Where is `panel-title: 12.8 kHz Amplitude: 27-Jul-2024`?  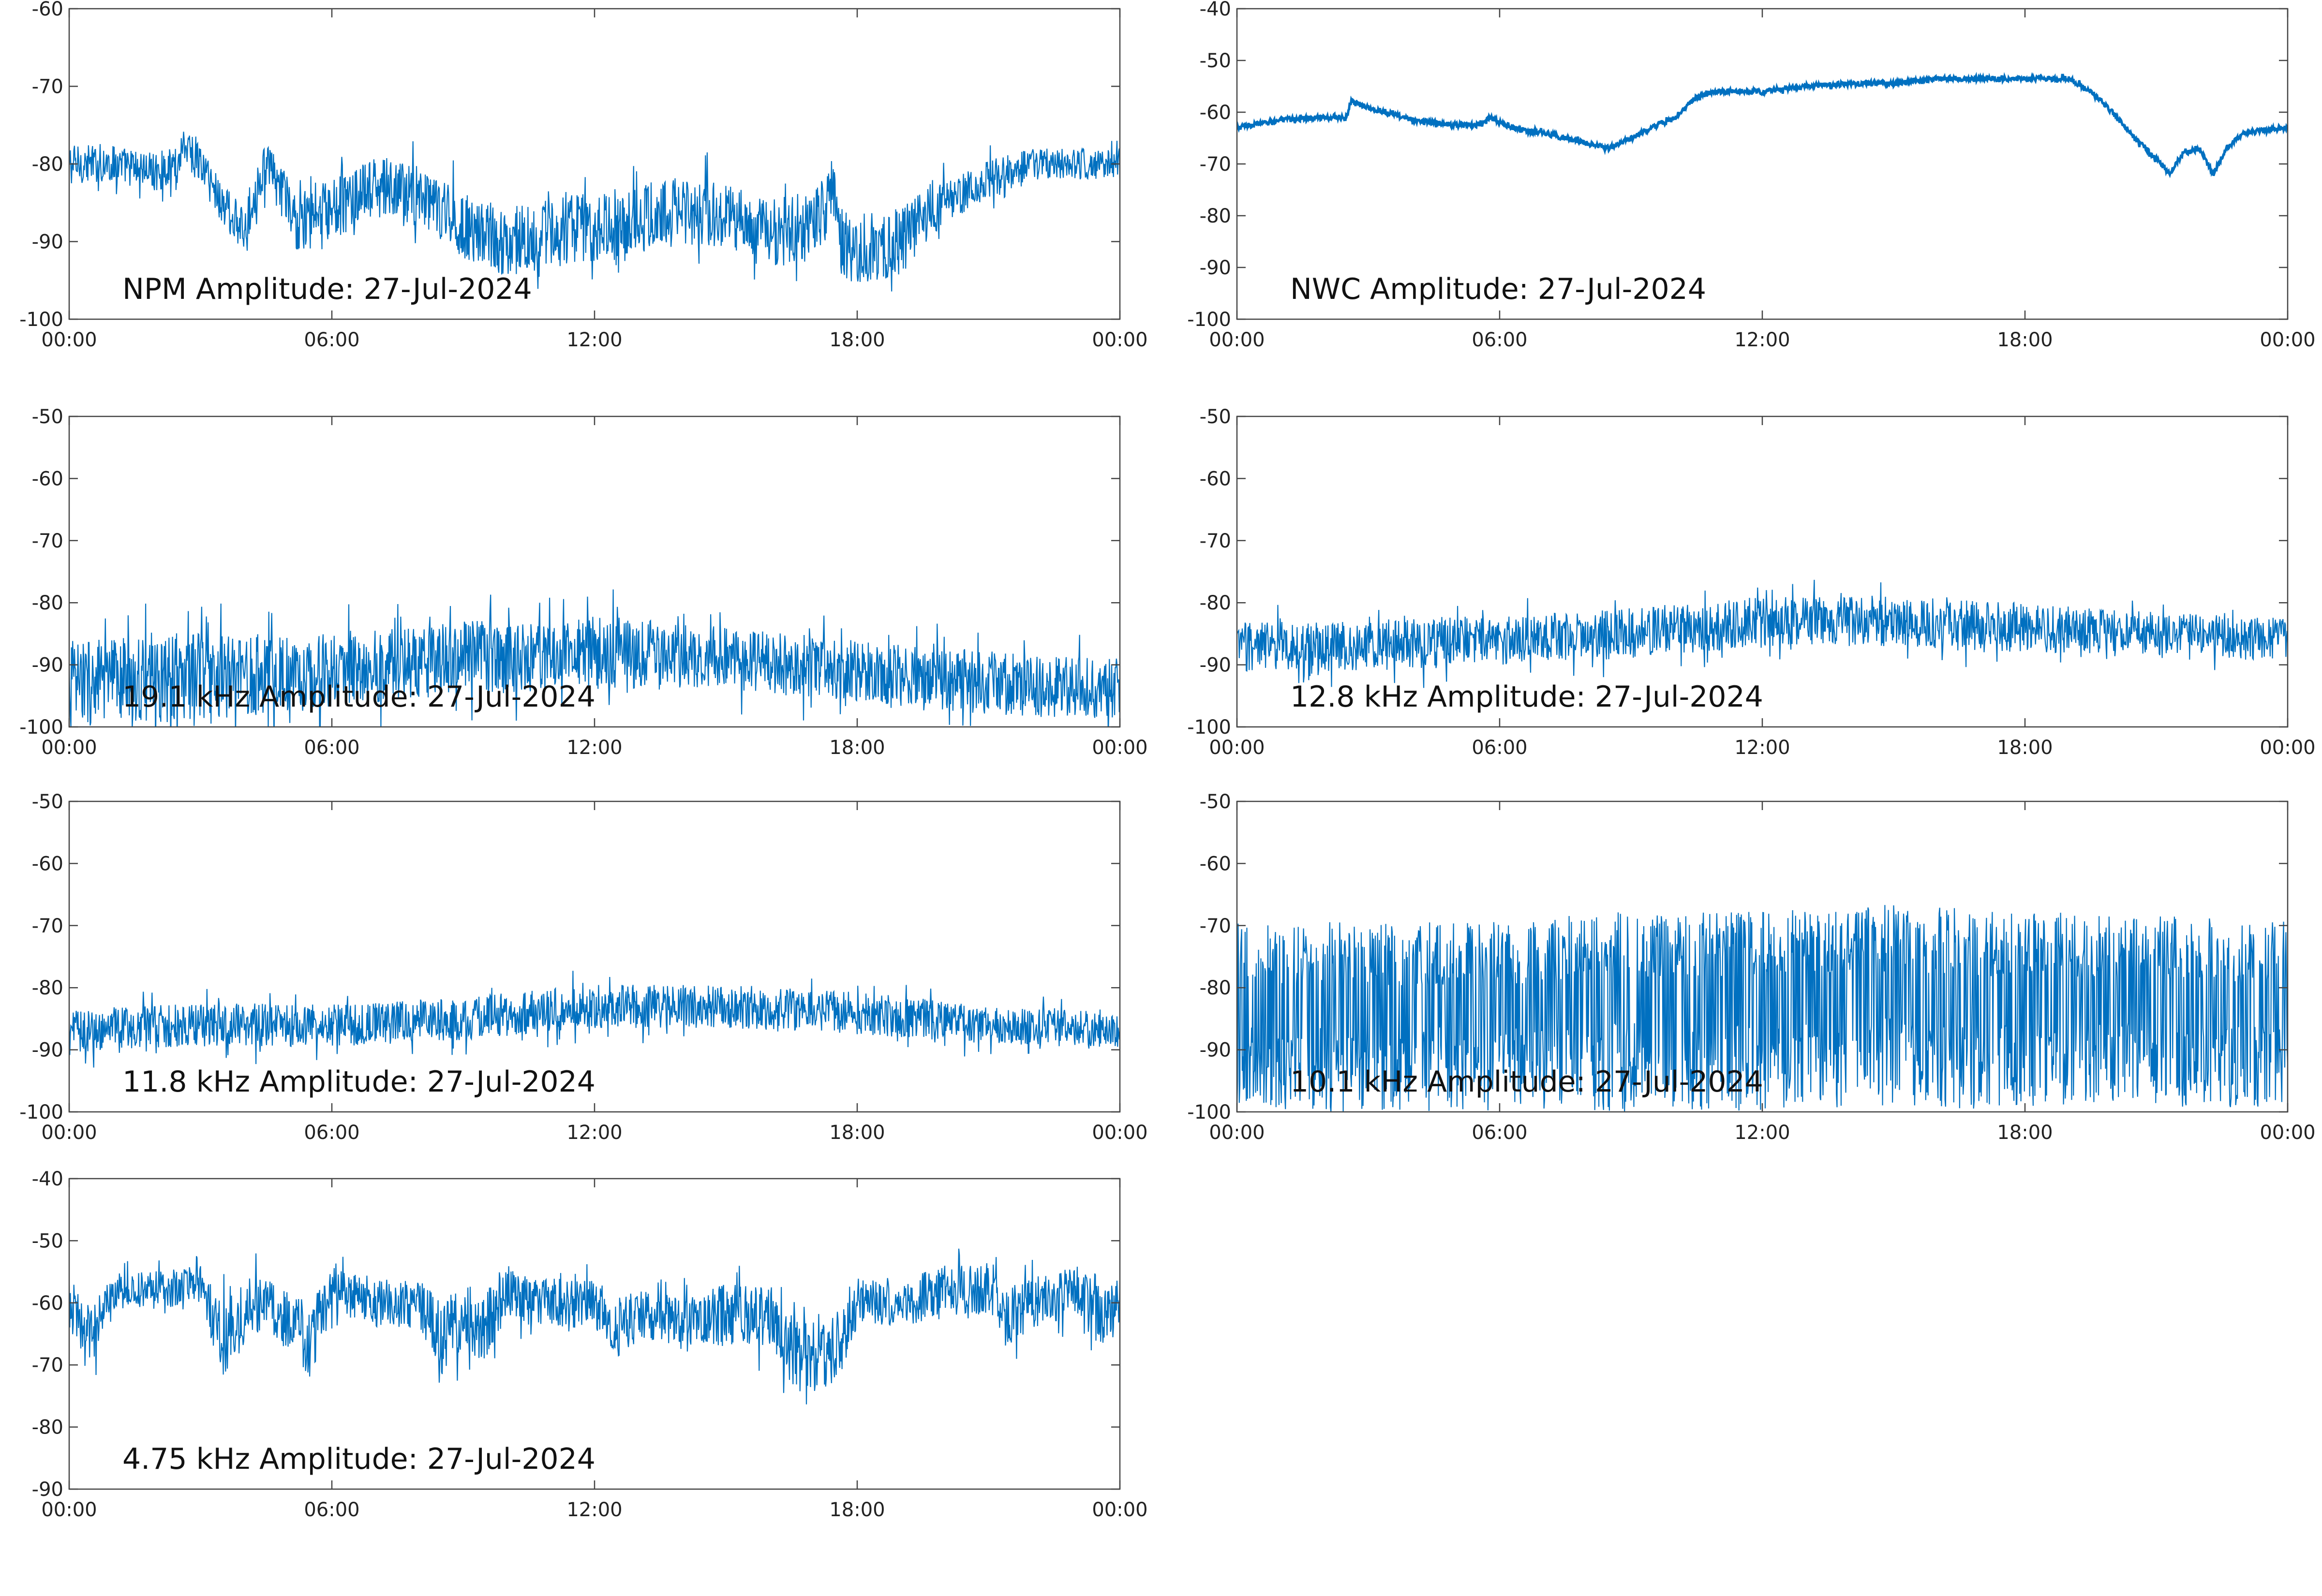 panel-title: 12.8 kHz Amplitude: 27-Jul-2024 is located at coordinates (1526, 697).